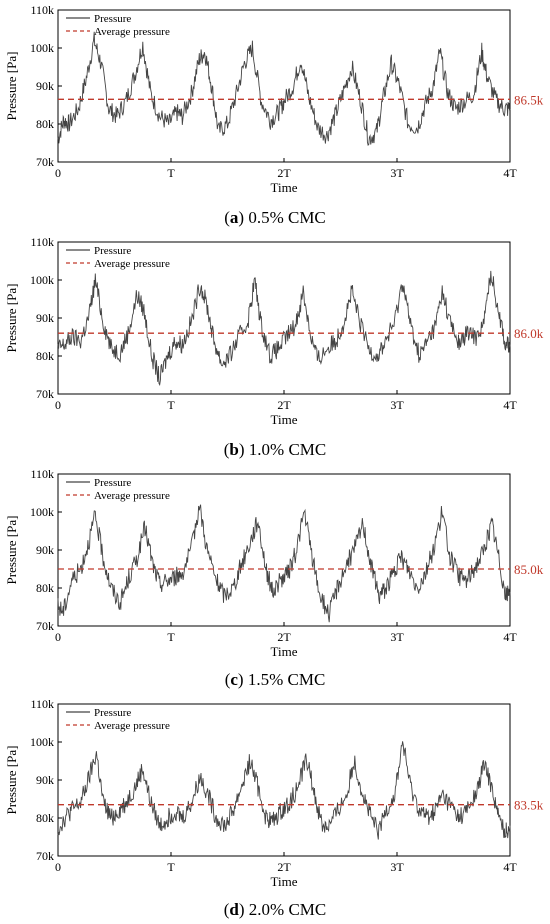 The width and height of the screenshot is (550, 924). What do you see at coordinates (286, 679) in the screenshot?
I see `caption-text-c: 1.5% CMC` at bounding box center [286, 679].